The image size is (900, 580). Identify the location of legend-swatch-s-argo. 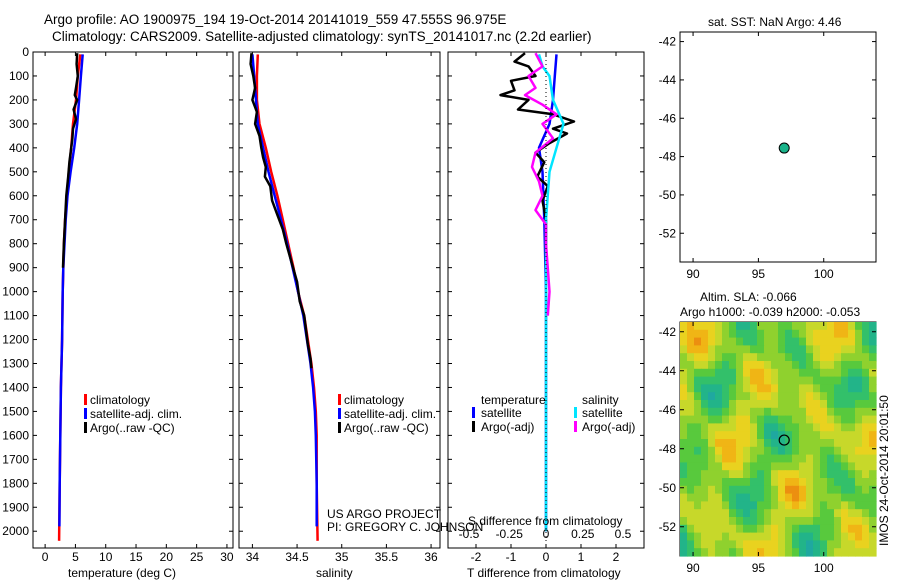
(575, 426).